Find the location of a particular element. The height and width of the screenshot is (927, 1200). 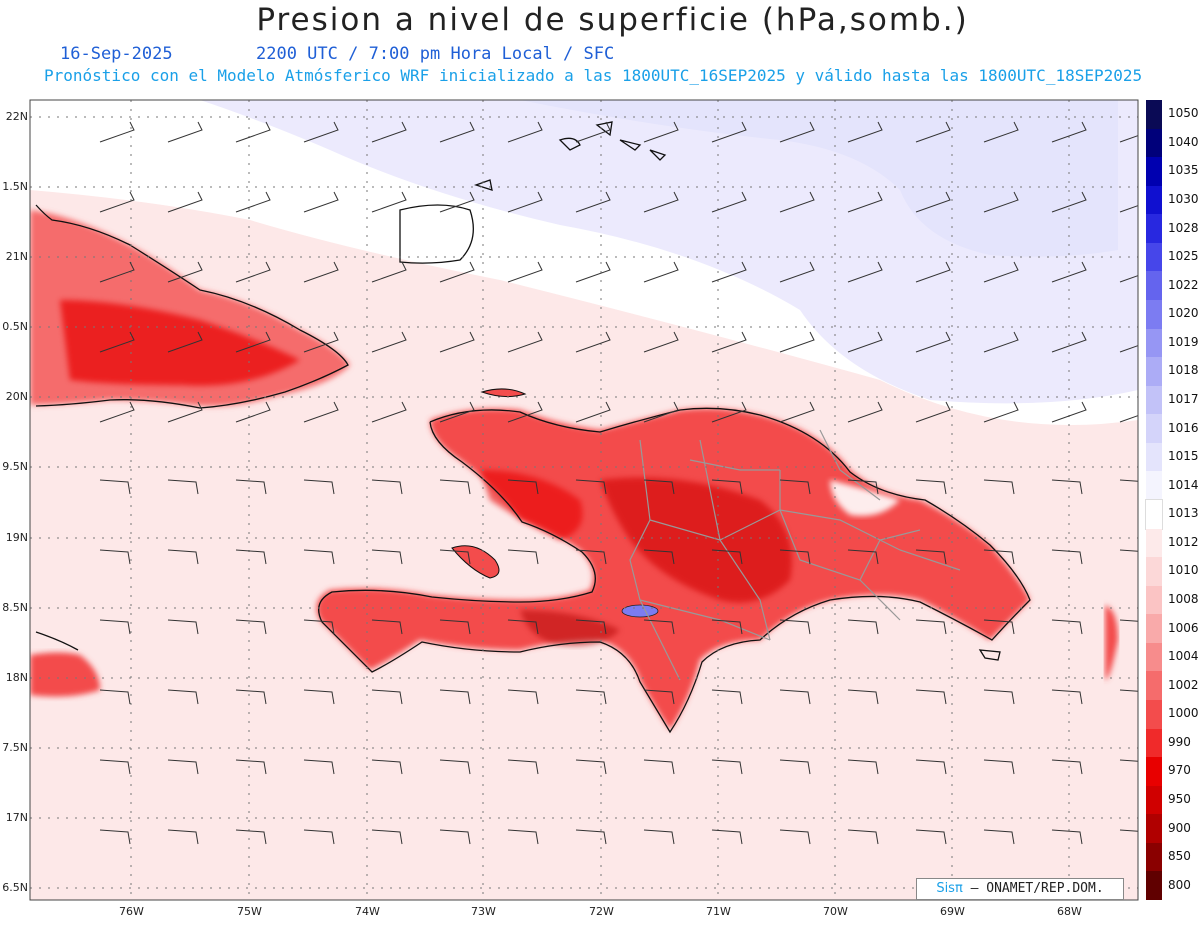

colorbar-label: 970 is located at coordinates (1179, 770).